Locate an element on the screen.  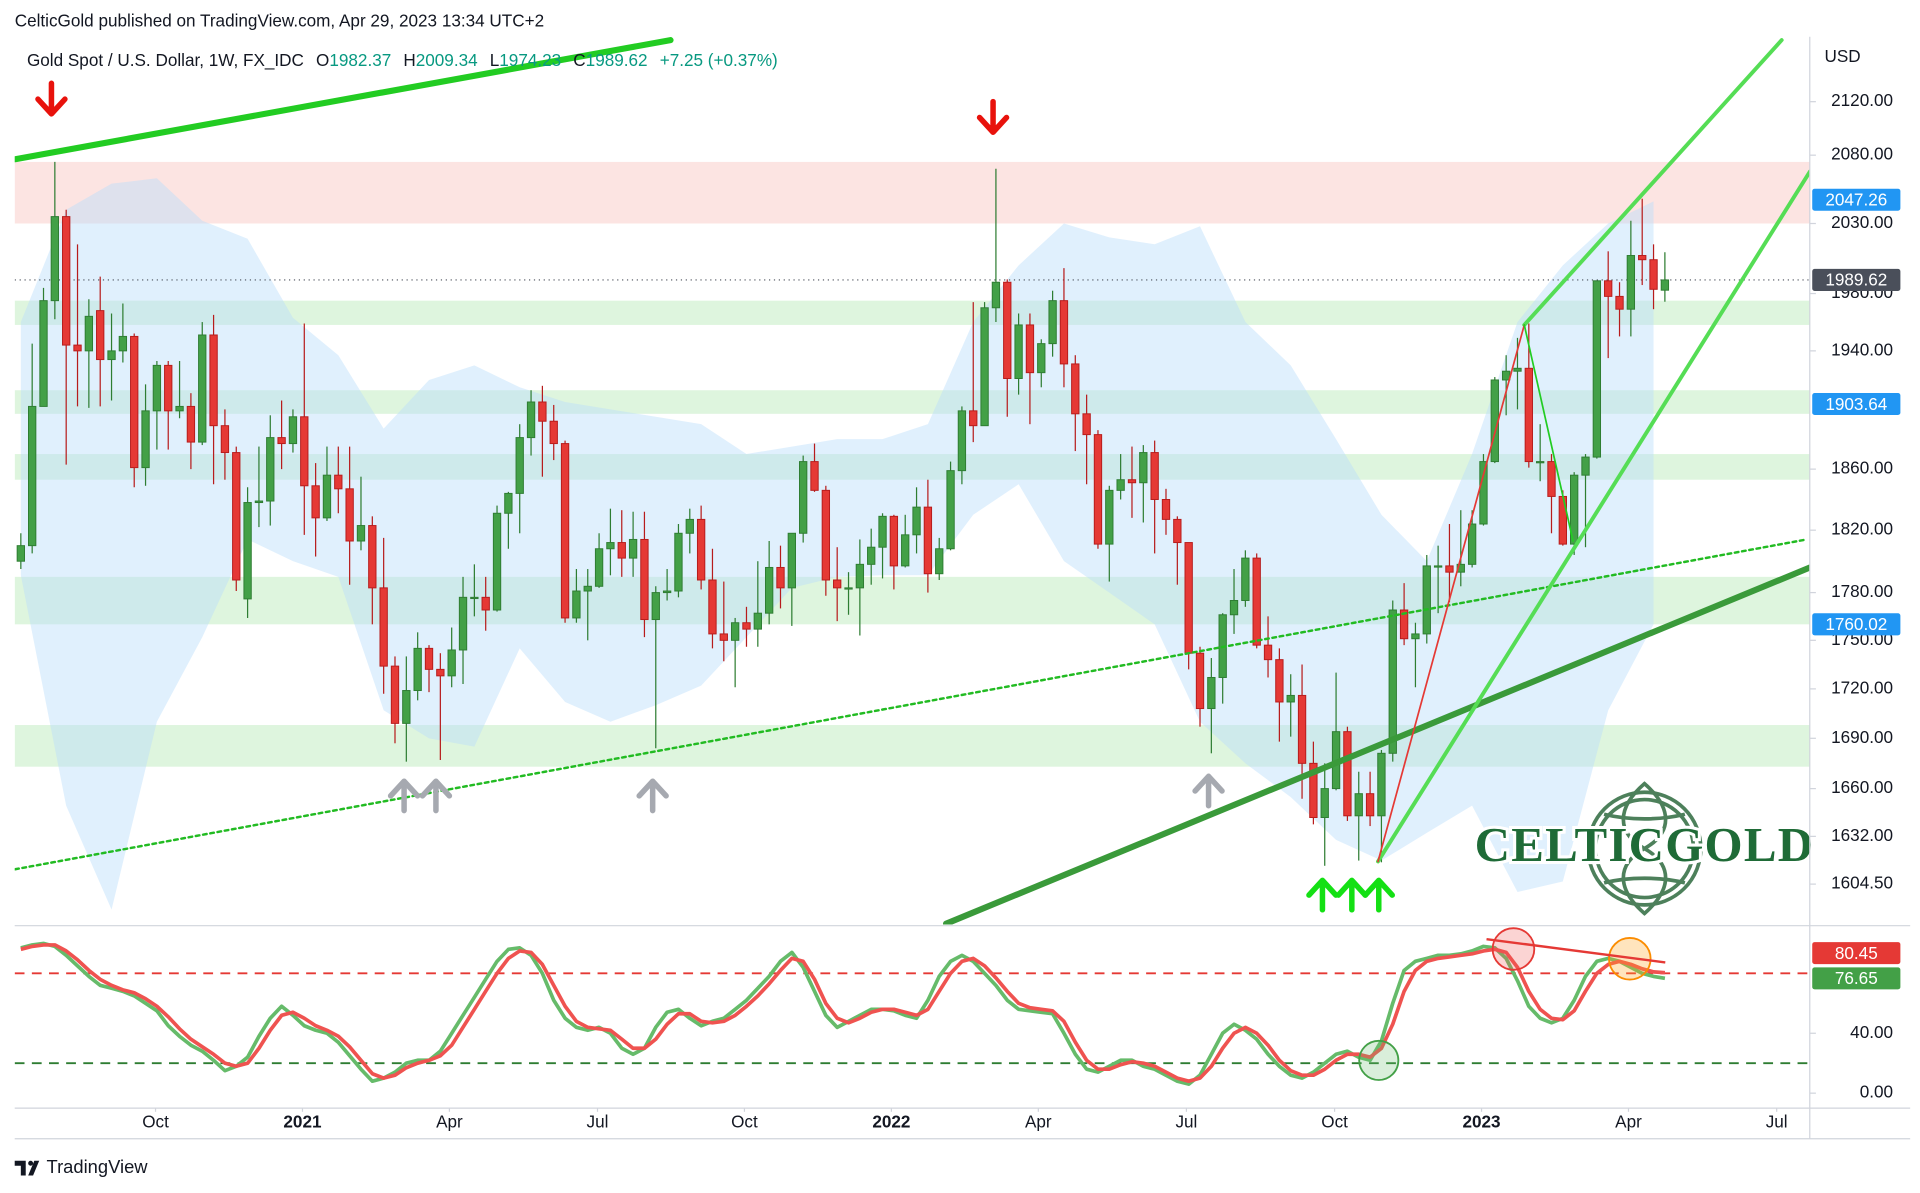
stochastic-pane is located at coordinates (912, 1013).